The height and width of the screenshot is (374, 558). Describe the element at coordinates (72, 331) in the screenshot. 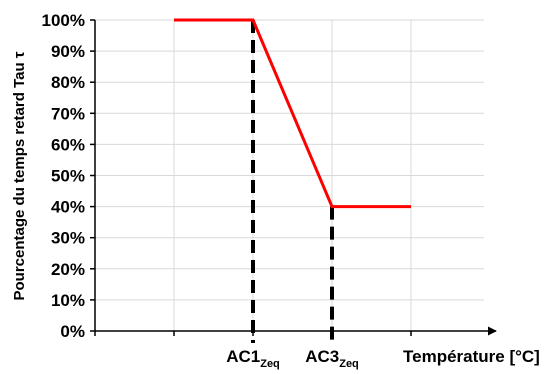

I see `y-tick-label: 0%` at that location.